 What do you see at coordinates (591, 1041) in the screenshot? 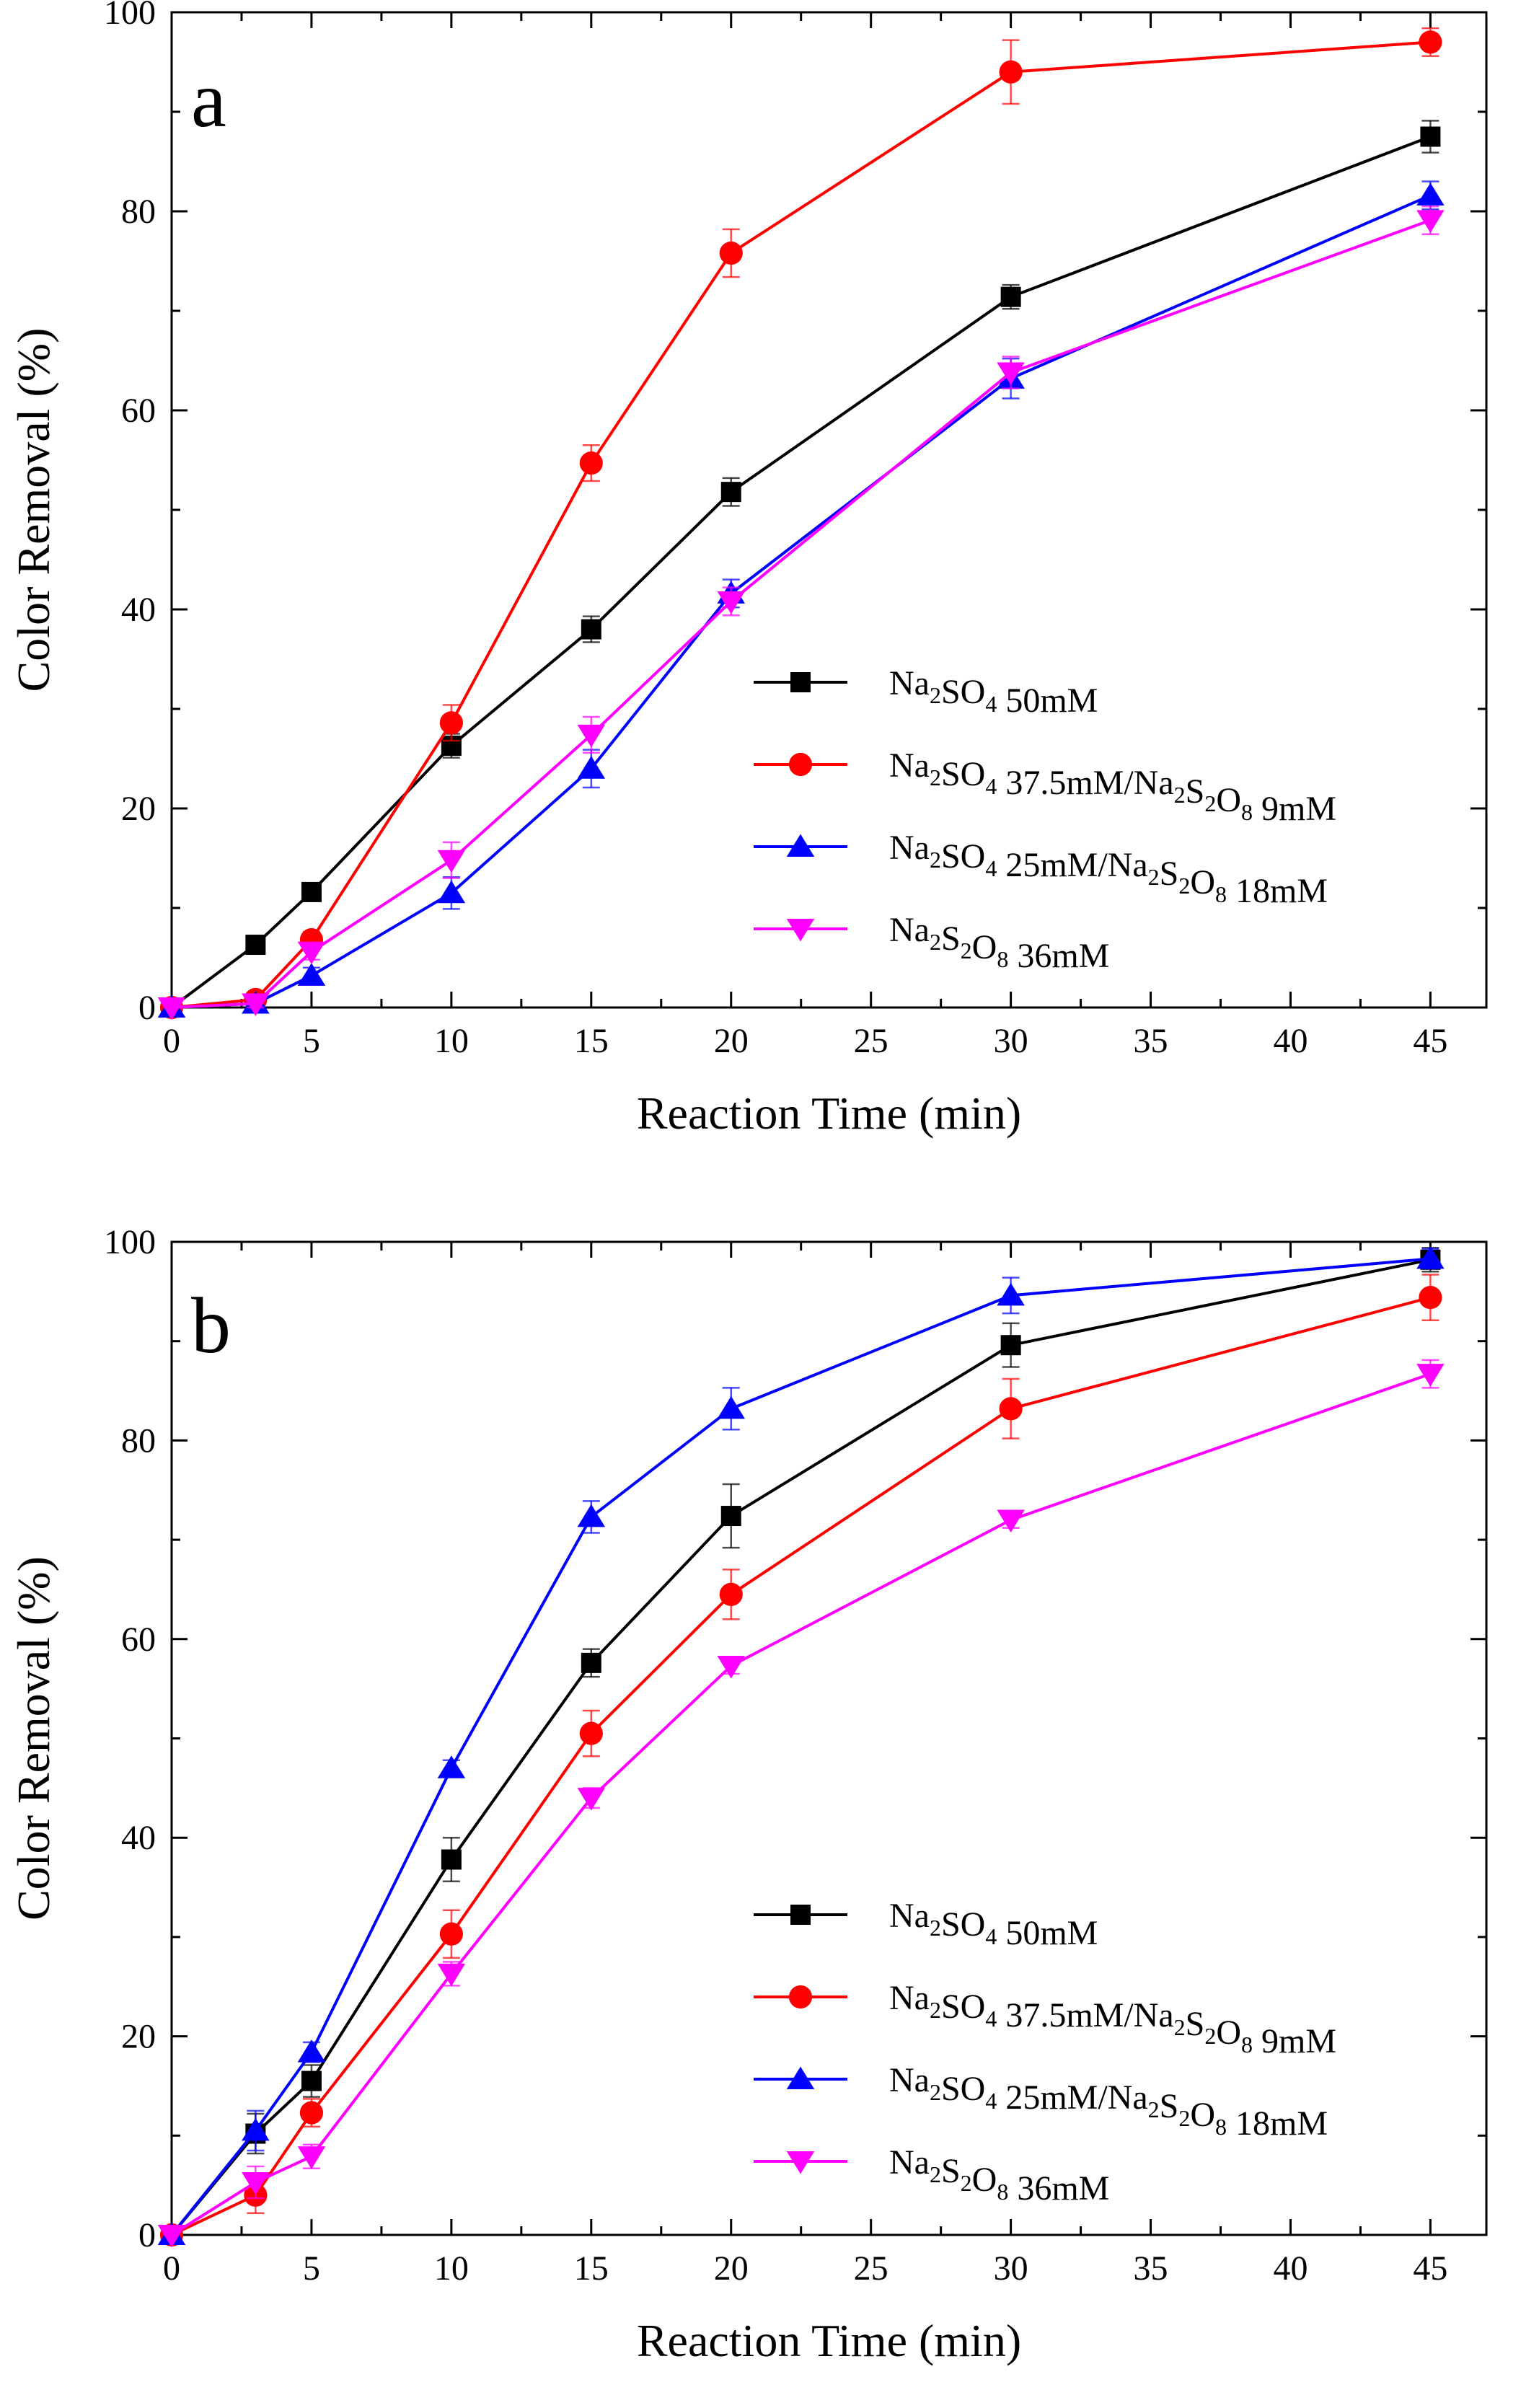
I see `x-tick-label: 15` at bounding box center [591, 1041].